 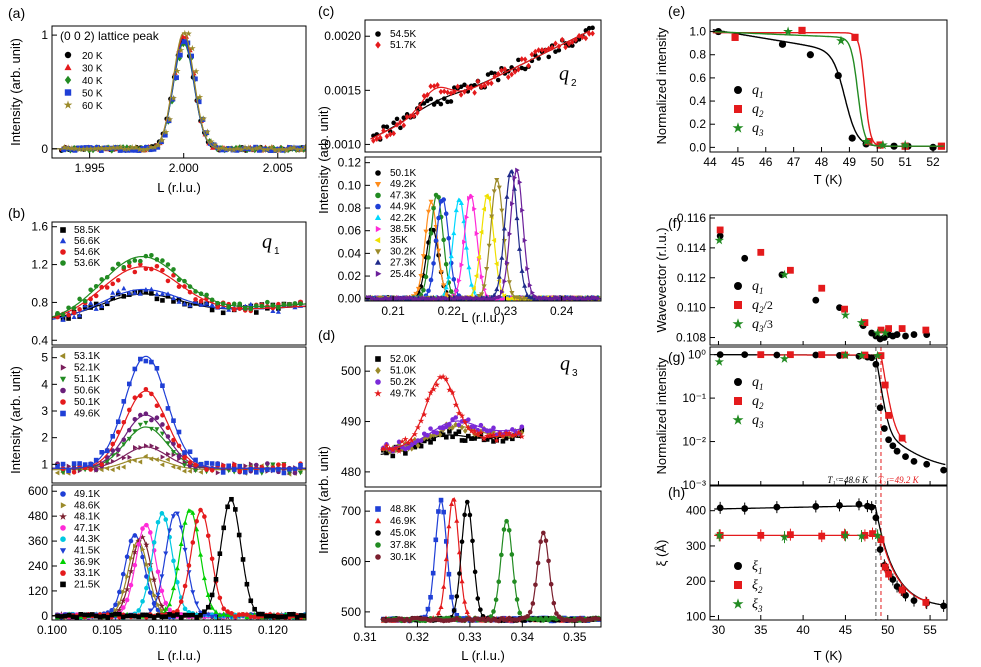 I want to click on legend-label-sub: 3, so click(x=761, y=425).